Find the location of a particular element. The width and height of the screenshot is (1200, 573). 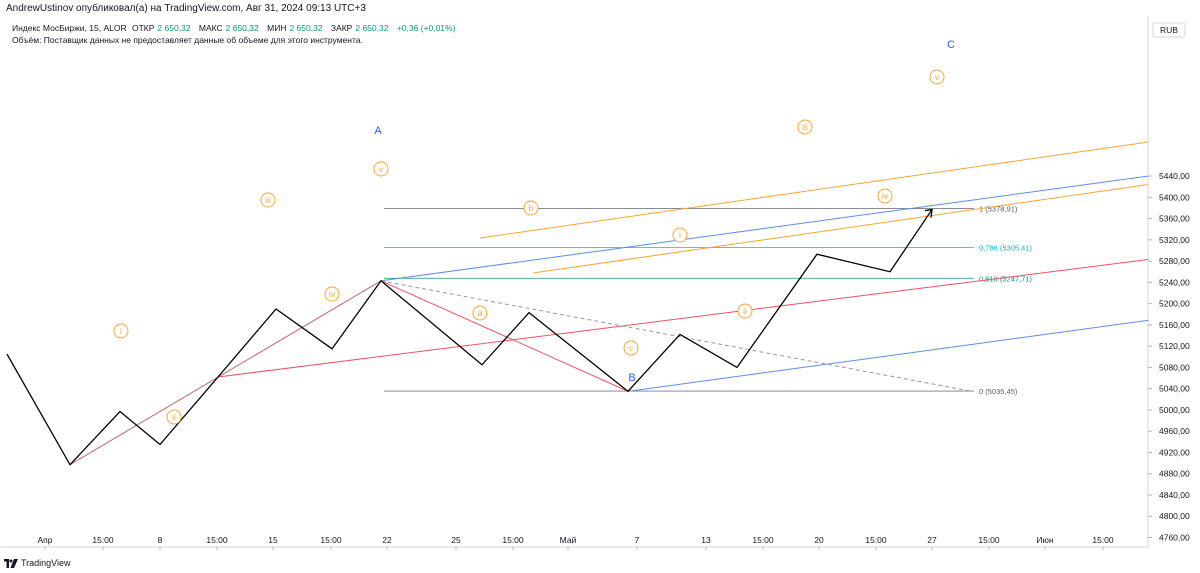

x-tick-label: 27 is located at coordinates (932, 540).